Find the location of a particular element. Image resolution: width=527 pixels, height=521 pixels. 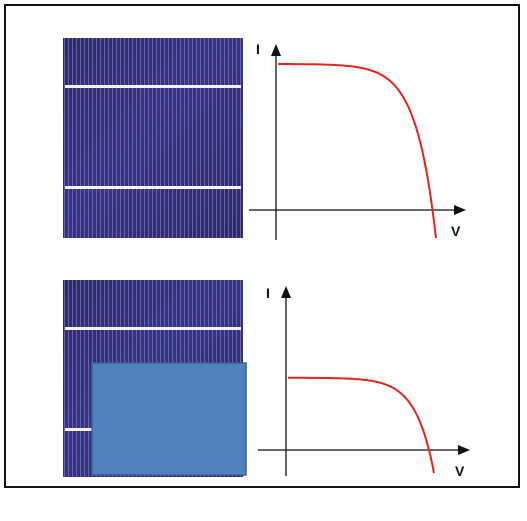

shading-obstruction is located at coordinates (169, 419).